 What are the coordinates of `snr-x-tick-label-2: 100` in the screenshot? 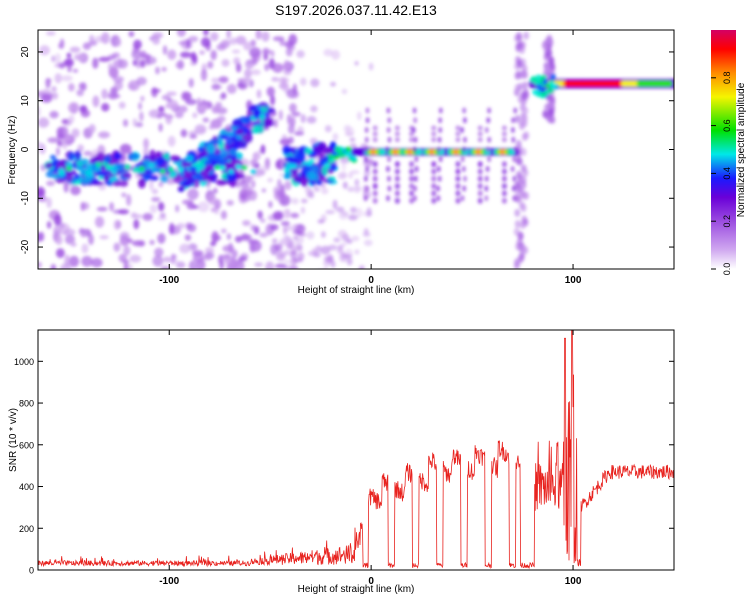 It's located at (573, 581).